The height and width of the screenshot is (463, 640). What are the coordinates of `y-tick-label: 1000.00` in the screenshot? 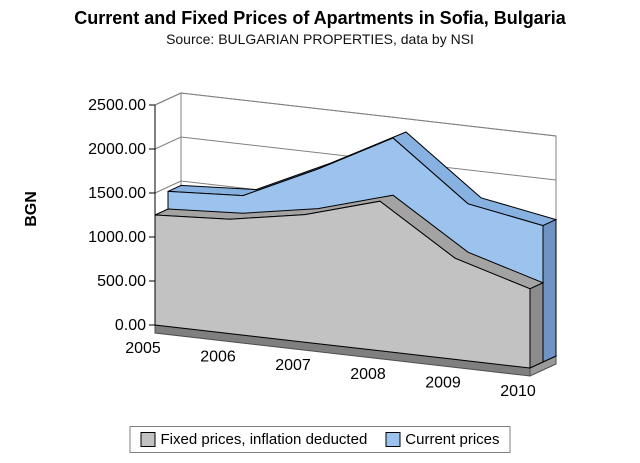 It's located at (117, 237).